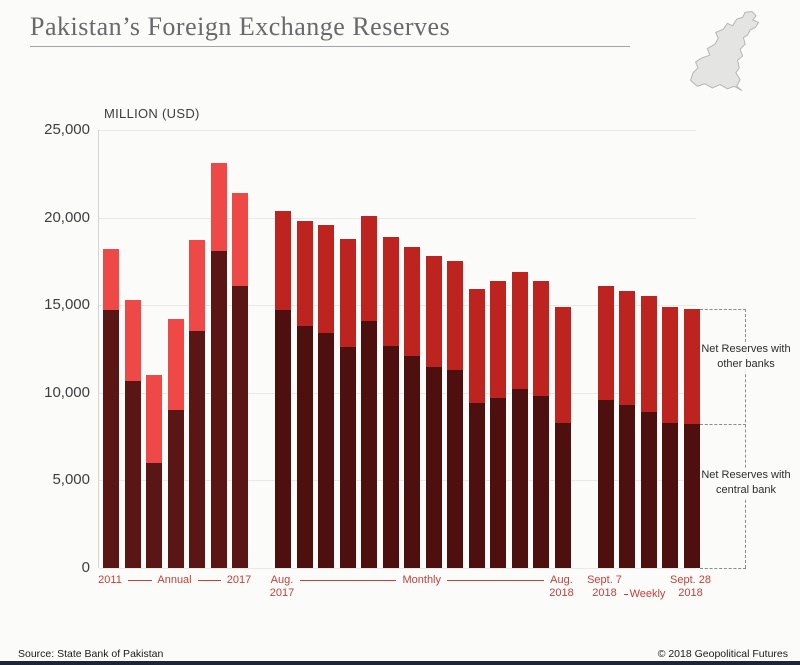 The image size is (800, 665). Describe the element at coordinates (690, 586) in the screenshot. I see `x-axis-label-weekly-end: Sept. 28 2018` at that location.